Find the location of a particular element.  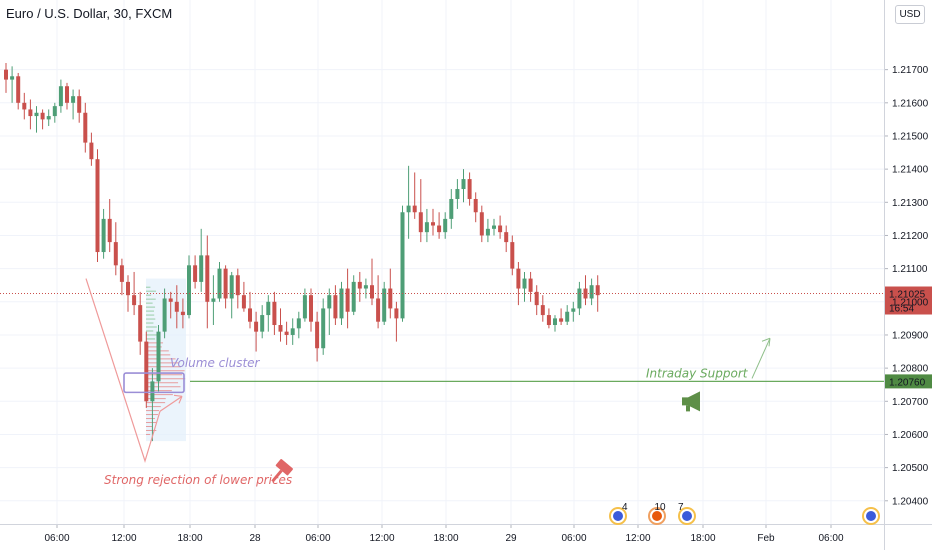

y-tick-label: 1.21100 is located at coordinates (910, 269).